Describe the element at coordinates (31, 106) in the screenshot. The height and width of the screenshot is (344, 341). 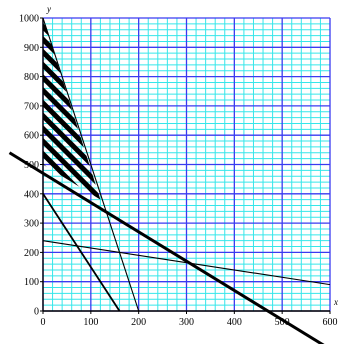
I see `y-tick-label: 700` at that location.